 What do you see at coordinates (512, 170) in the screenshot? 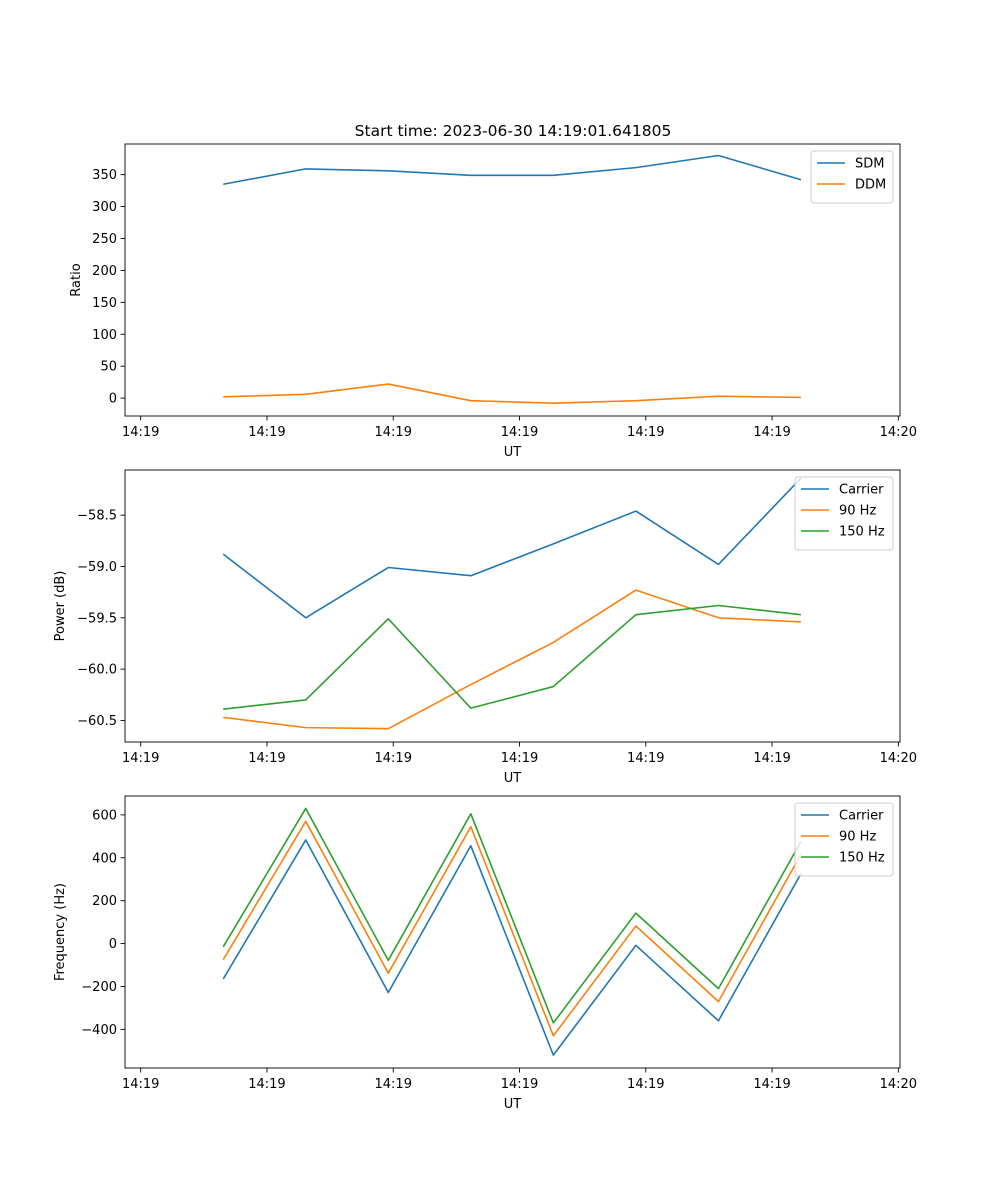
I see `series-line-sdm` at bounding box center [512, 170].